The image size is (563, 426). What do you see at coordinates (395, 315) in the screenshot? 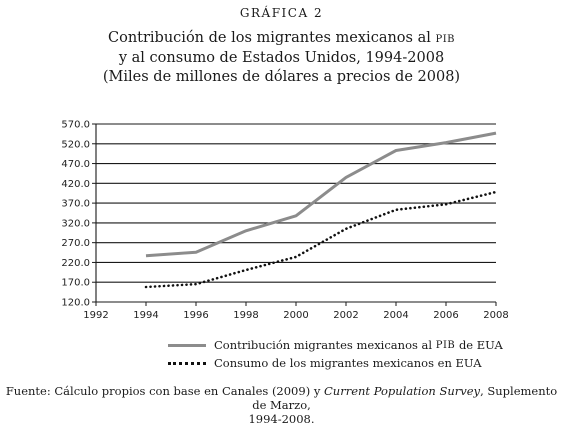
I see `x-tick-label: 2004` at bounding box center [395, 315].